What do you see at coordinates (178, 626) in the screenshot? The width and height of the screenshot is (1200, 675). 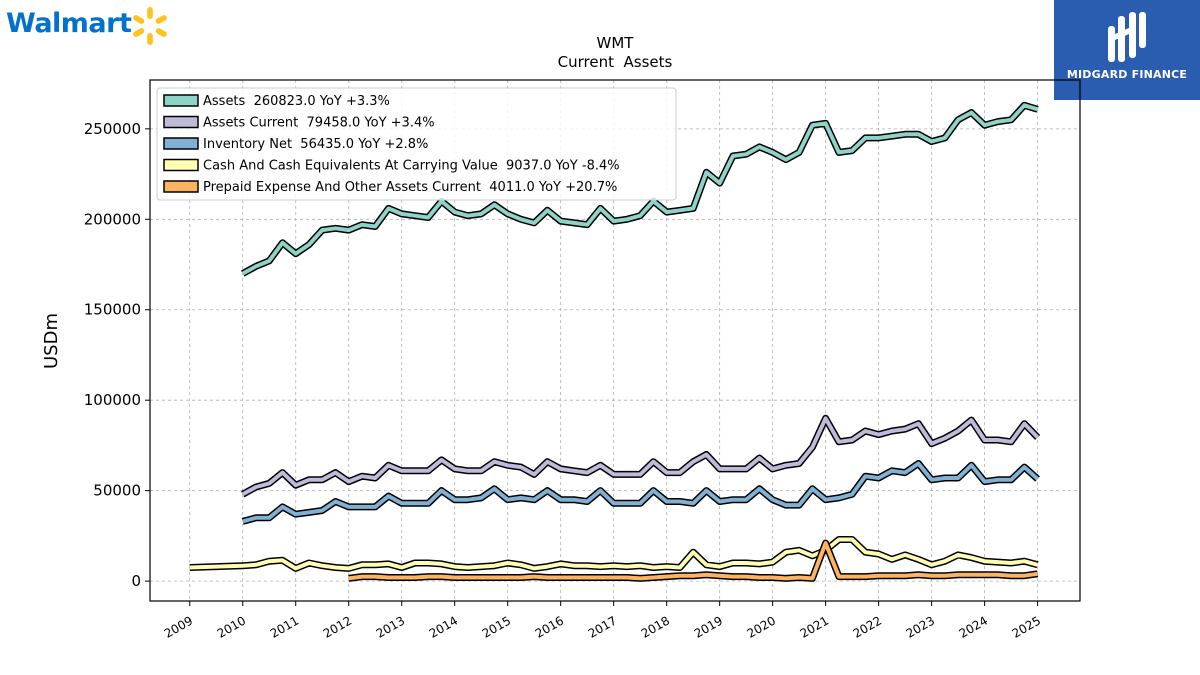 I see `x-tick-label: 2009` at bounding box center [178, 626].